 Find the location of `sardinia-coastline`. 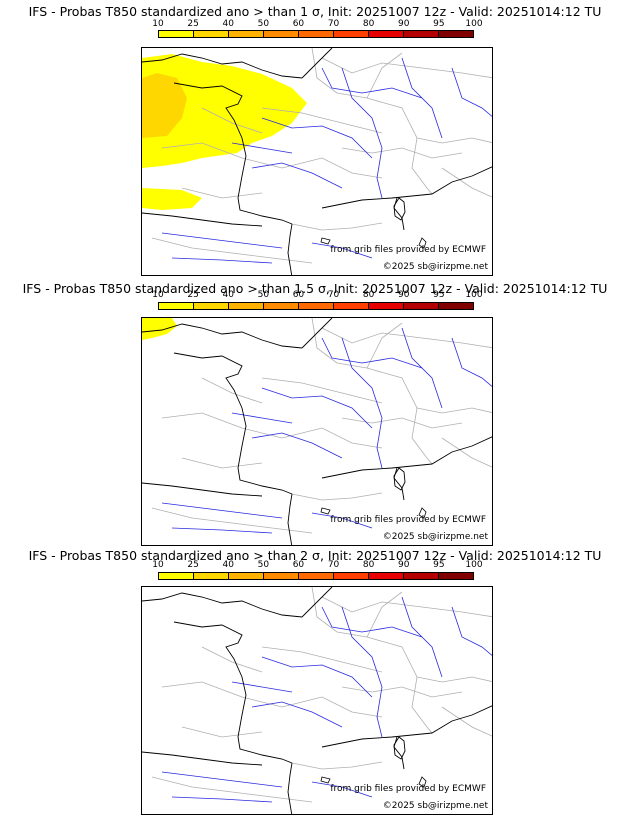

sardinia-coastline is located at coordinates (422, 782).